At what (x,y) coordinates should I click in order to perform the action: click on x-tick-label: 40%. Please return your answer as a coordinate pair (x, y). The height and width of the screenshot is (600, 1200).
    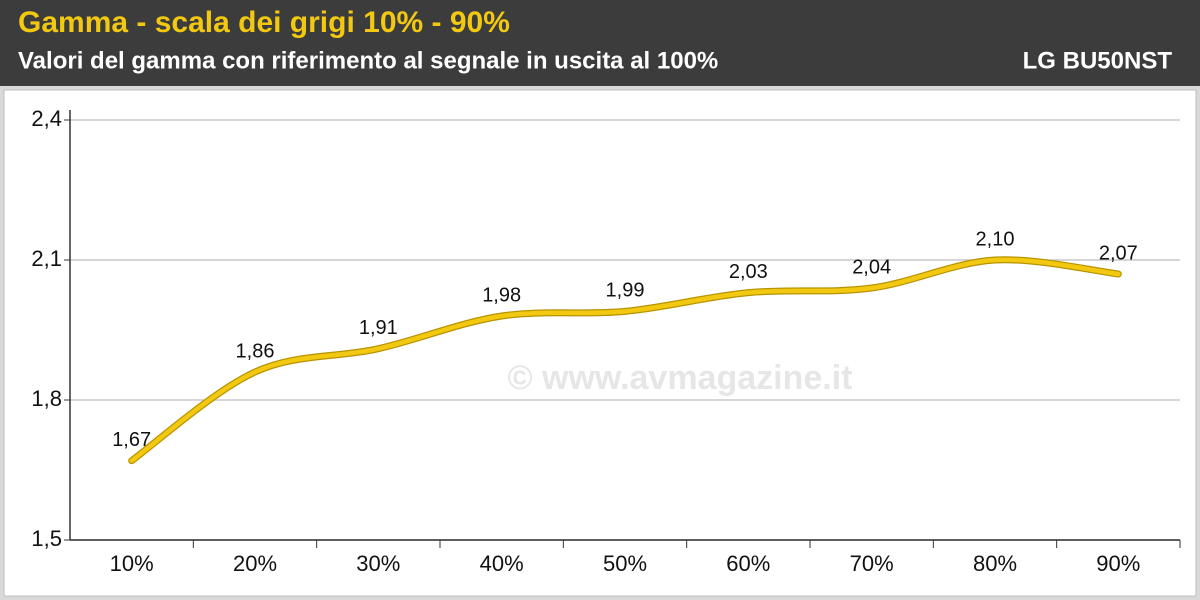
    Looking at the image, I should click on (502, 563).